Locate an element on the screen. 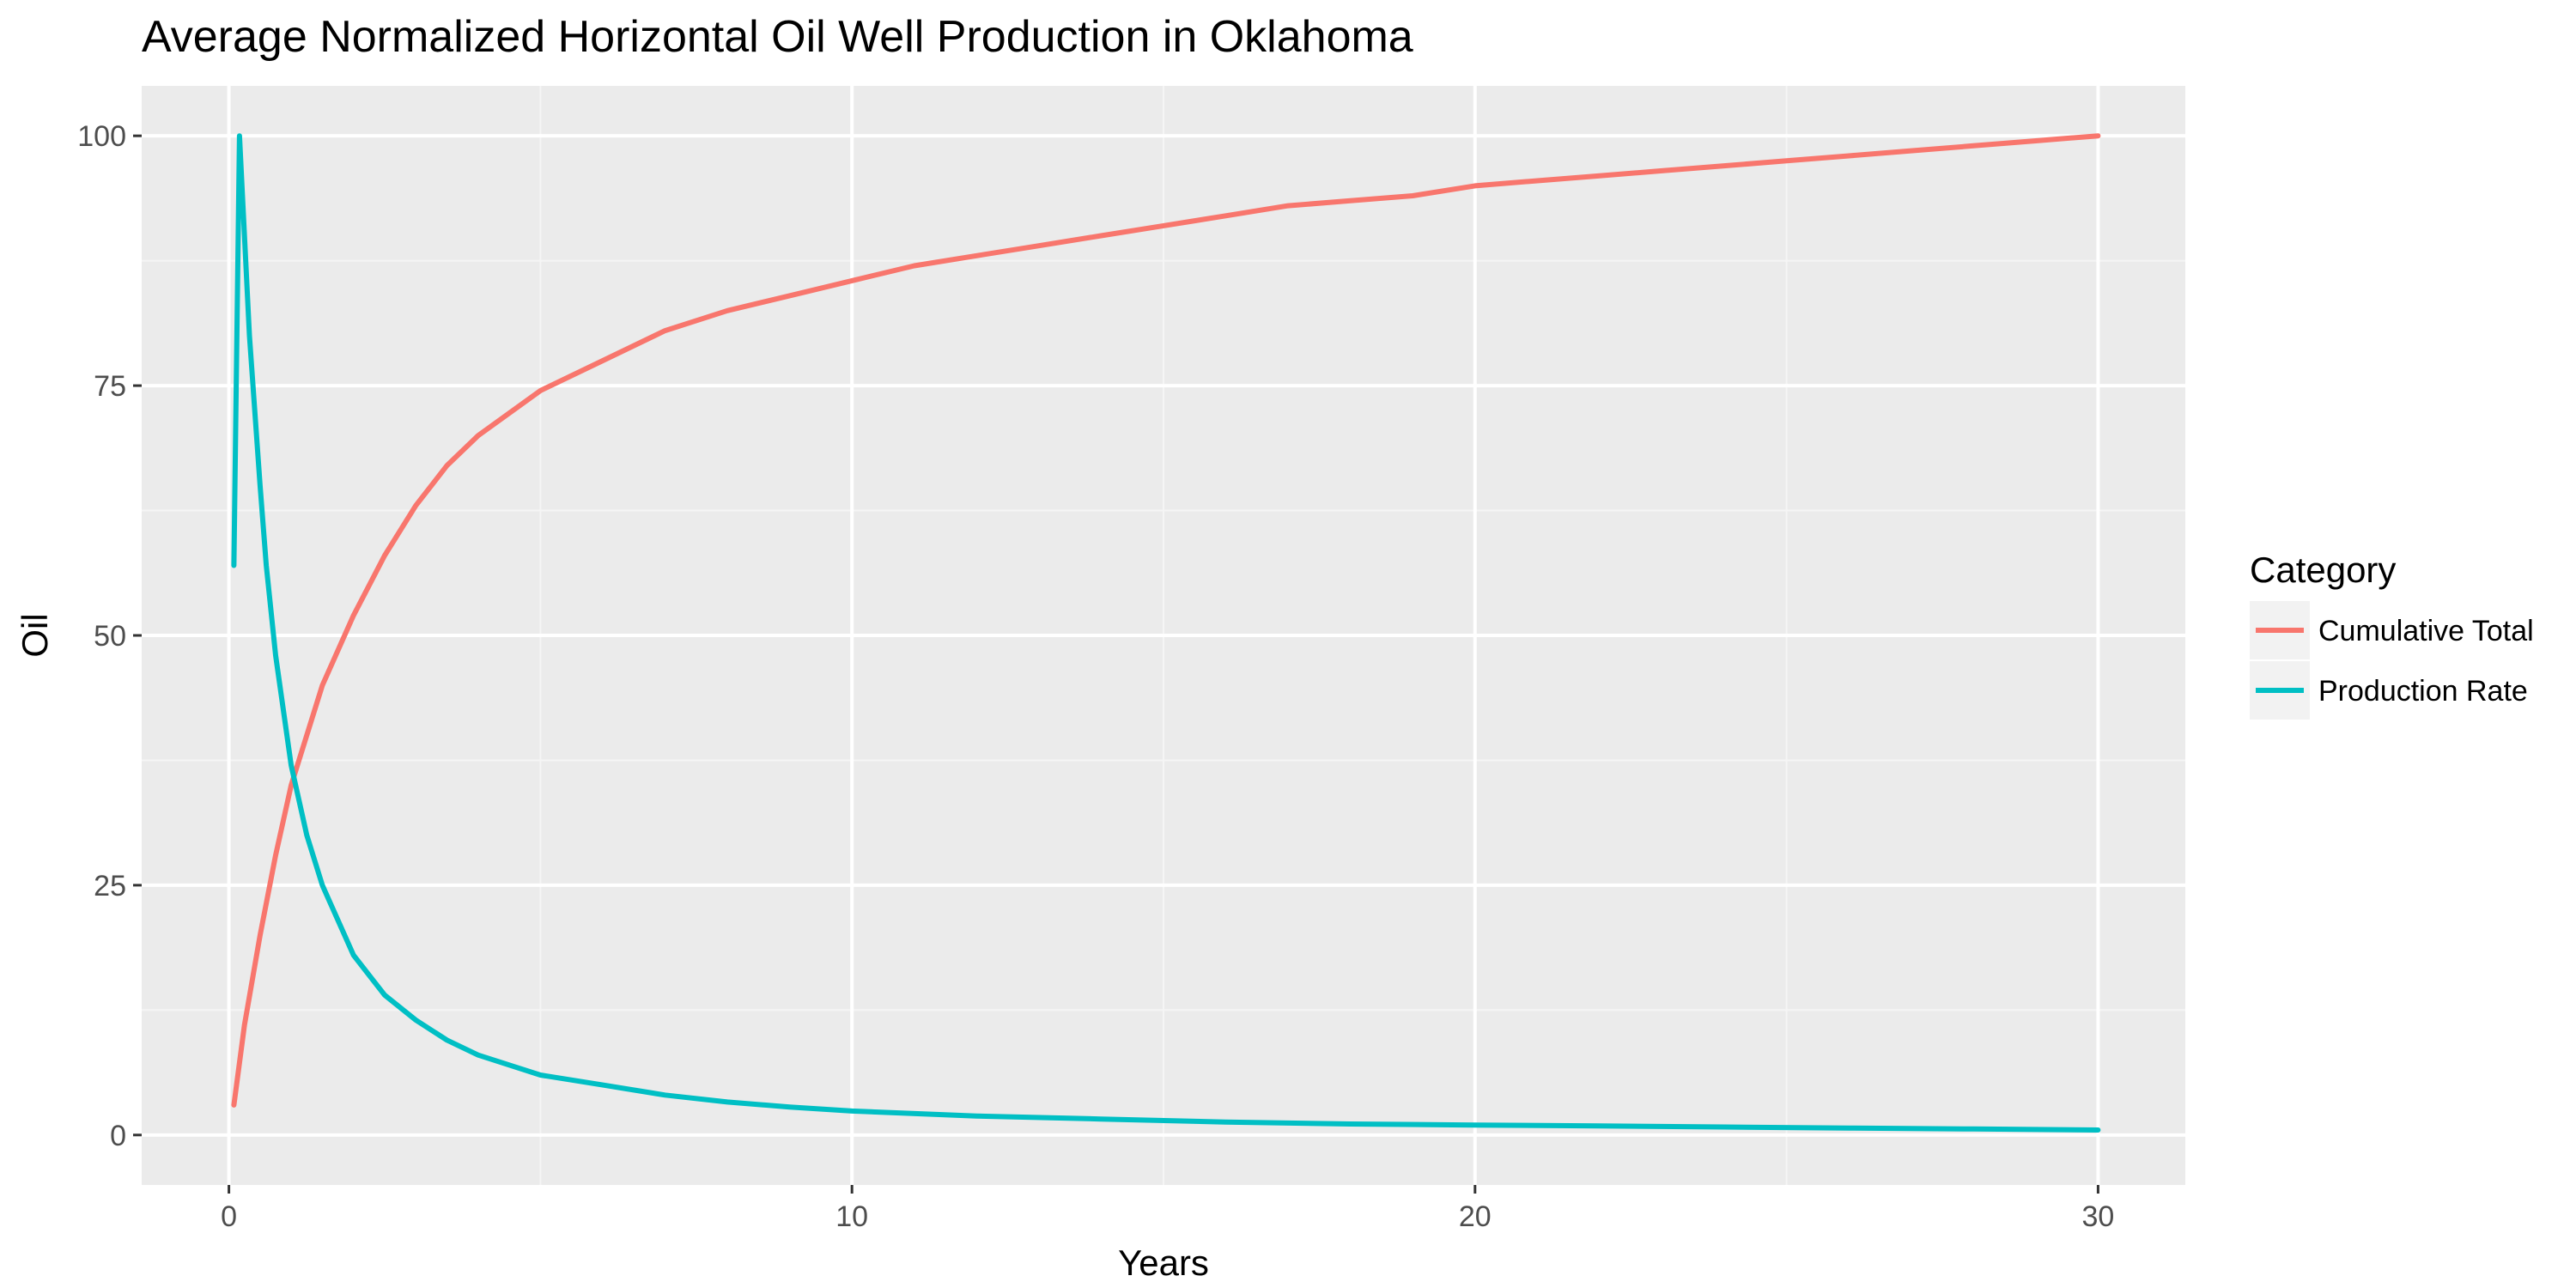  y-tick-label: 50 is located at coordinates (110, 636).